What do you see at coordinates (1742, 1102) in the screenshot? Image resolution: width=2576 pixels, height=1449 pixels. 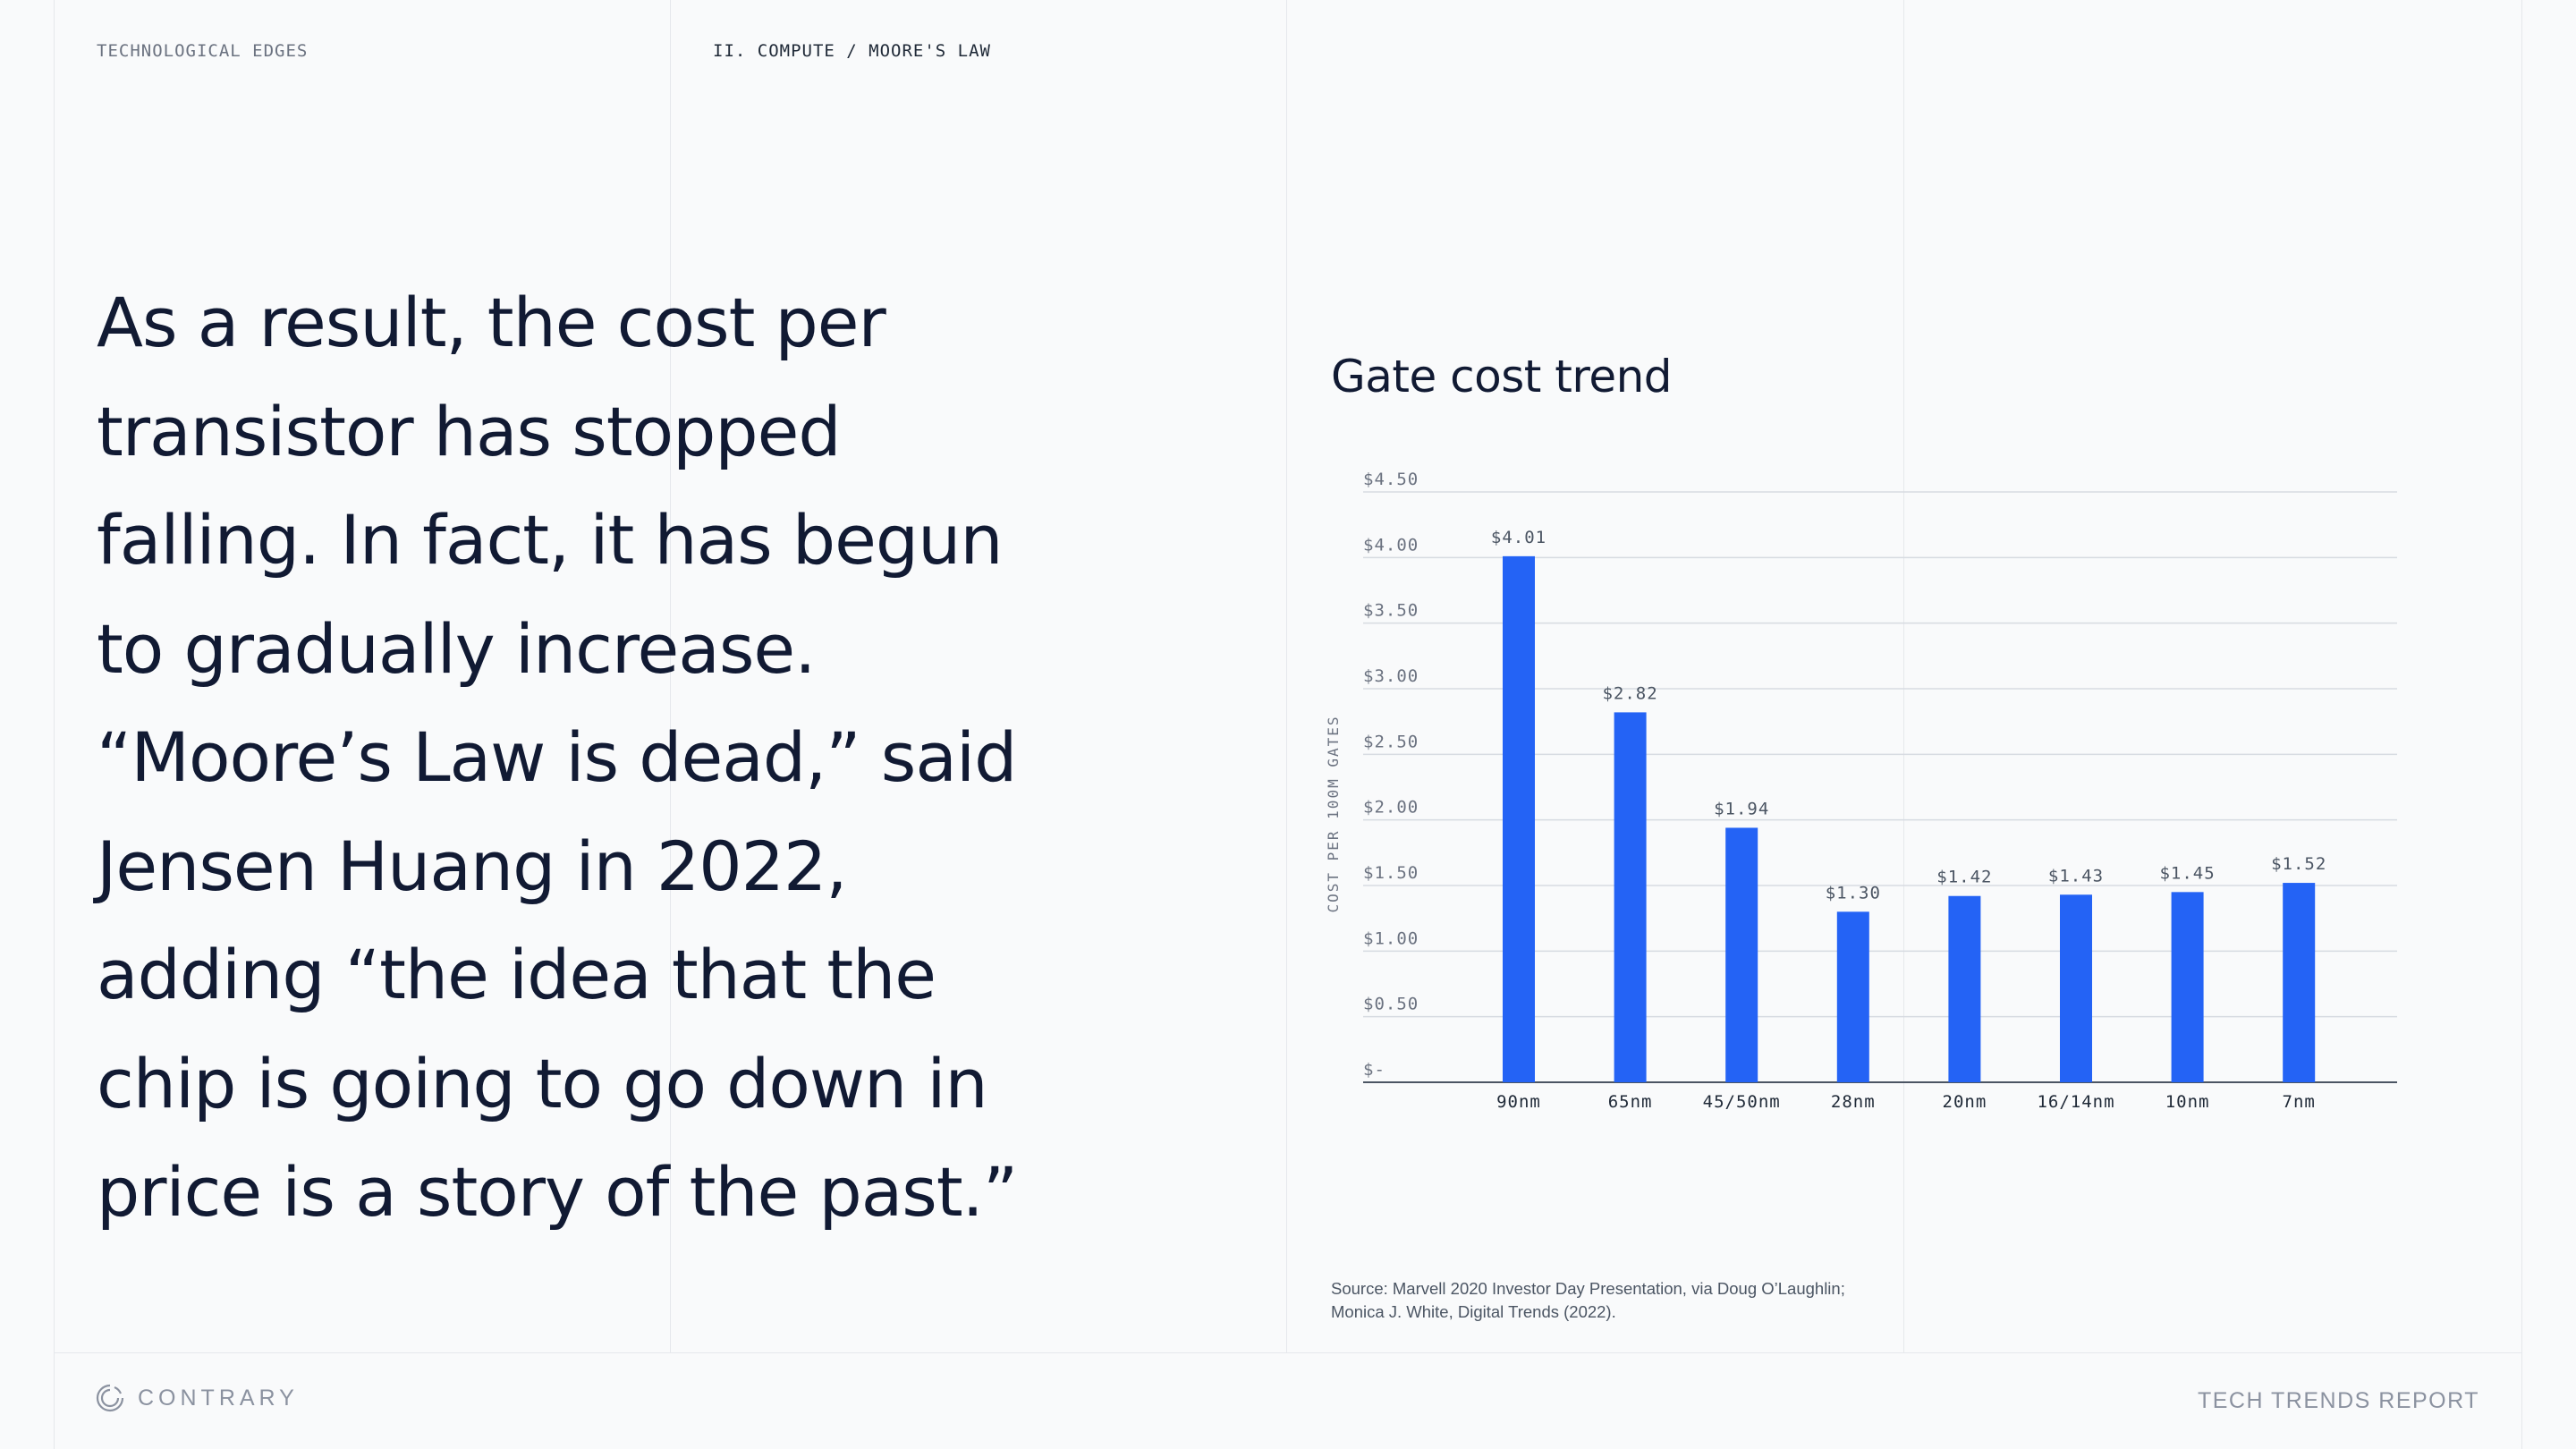 I see `x-tick-label: 45/50nm` at bounding box center [1742, 1102].